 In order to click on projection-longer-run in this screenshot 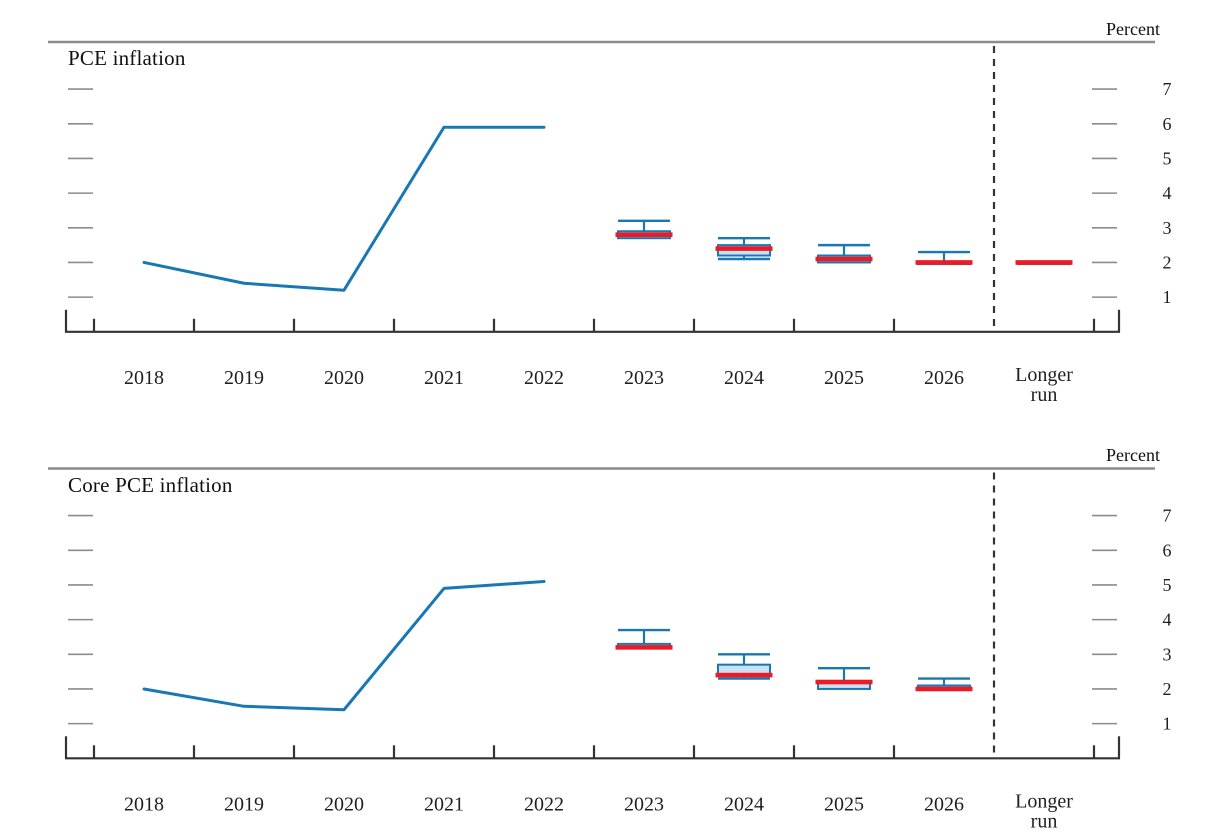, I will do `click(1044, 263)`.